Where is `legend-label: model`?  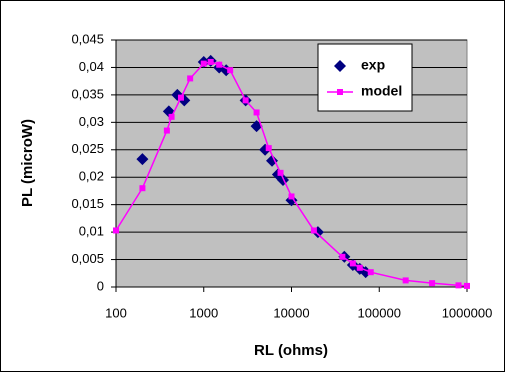 legend-label: model is located at coordinates (381, 91).